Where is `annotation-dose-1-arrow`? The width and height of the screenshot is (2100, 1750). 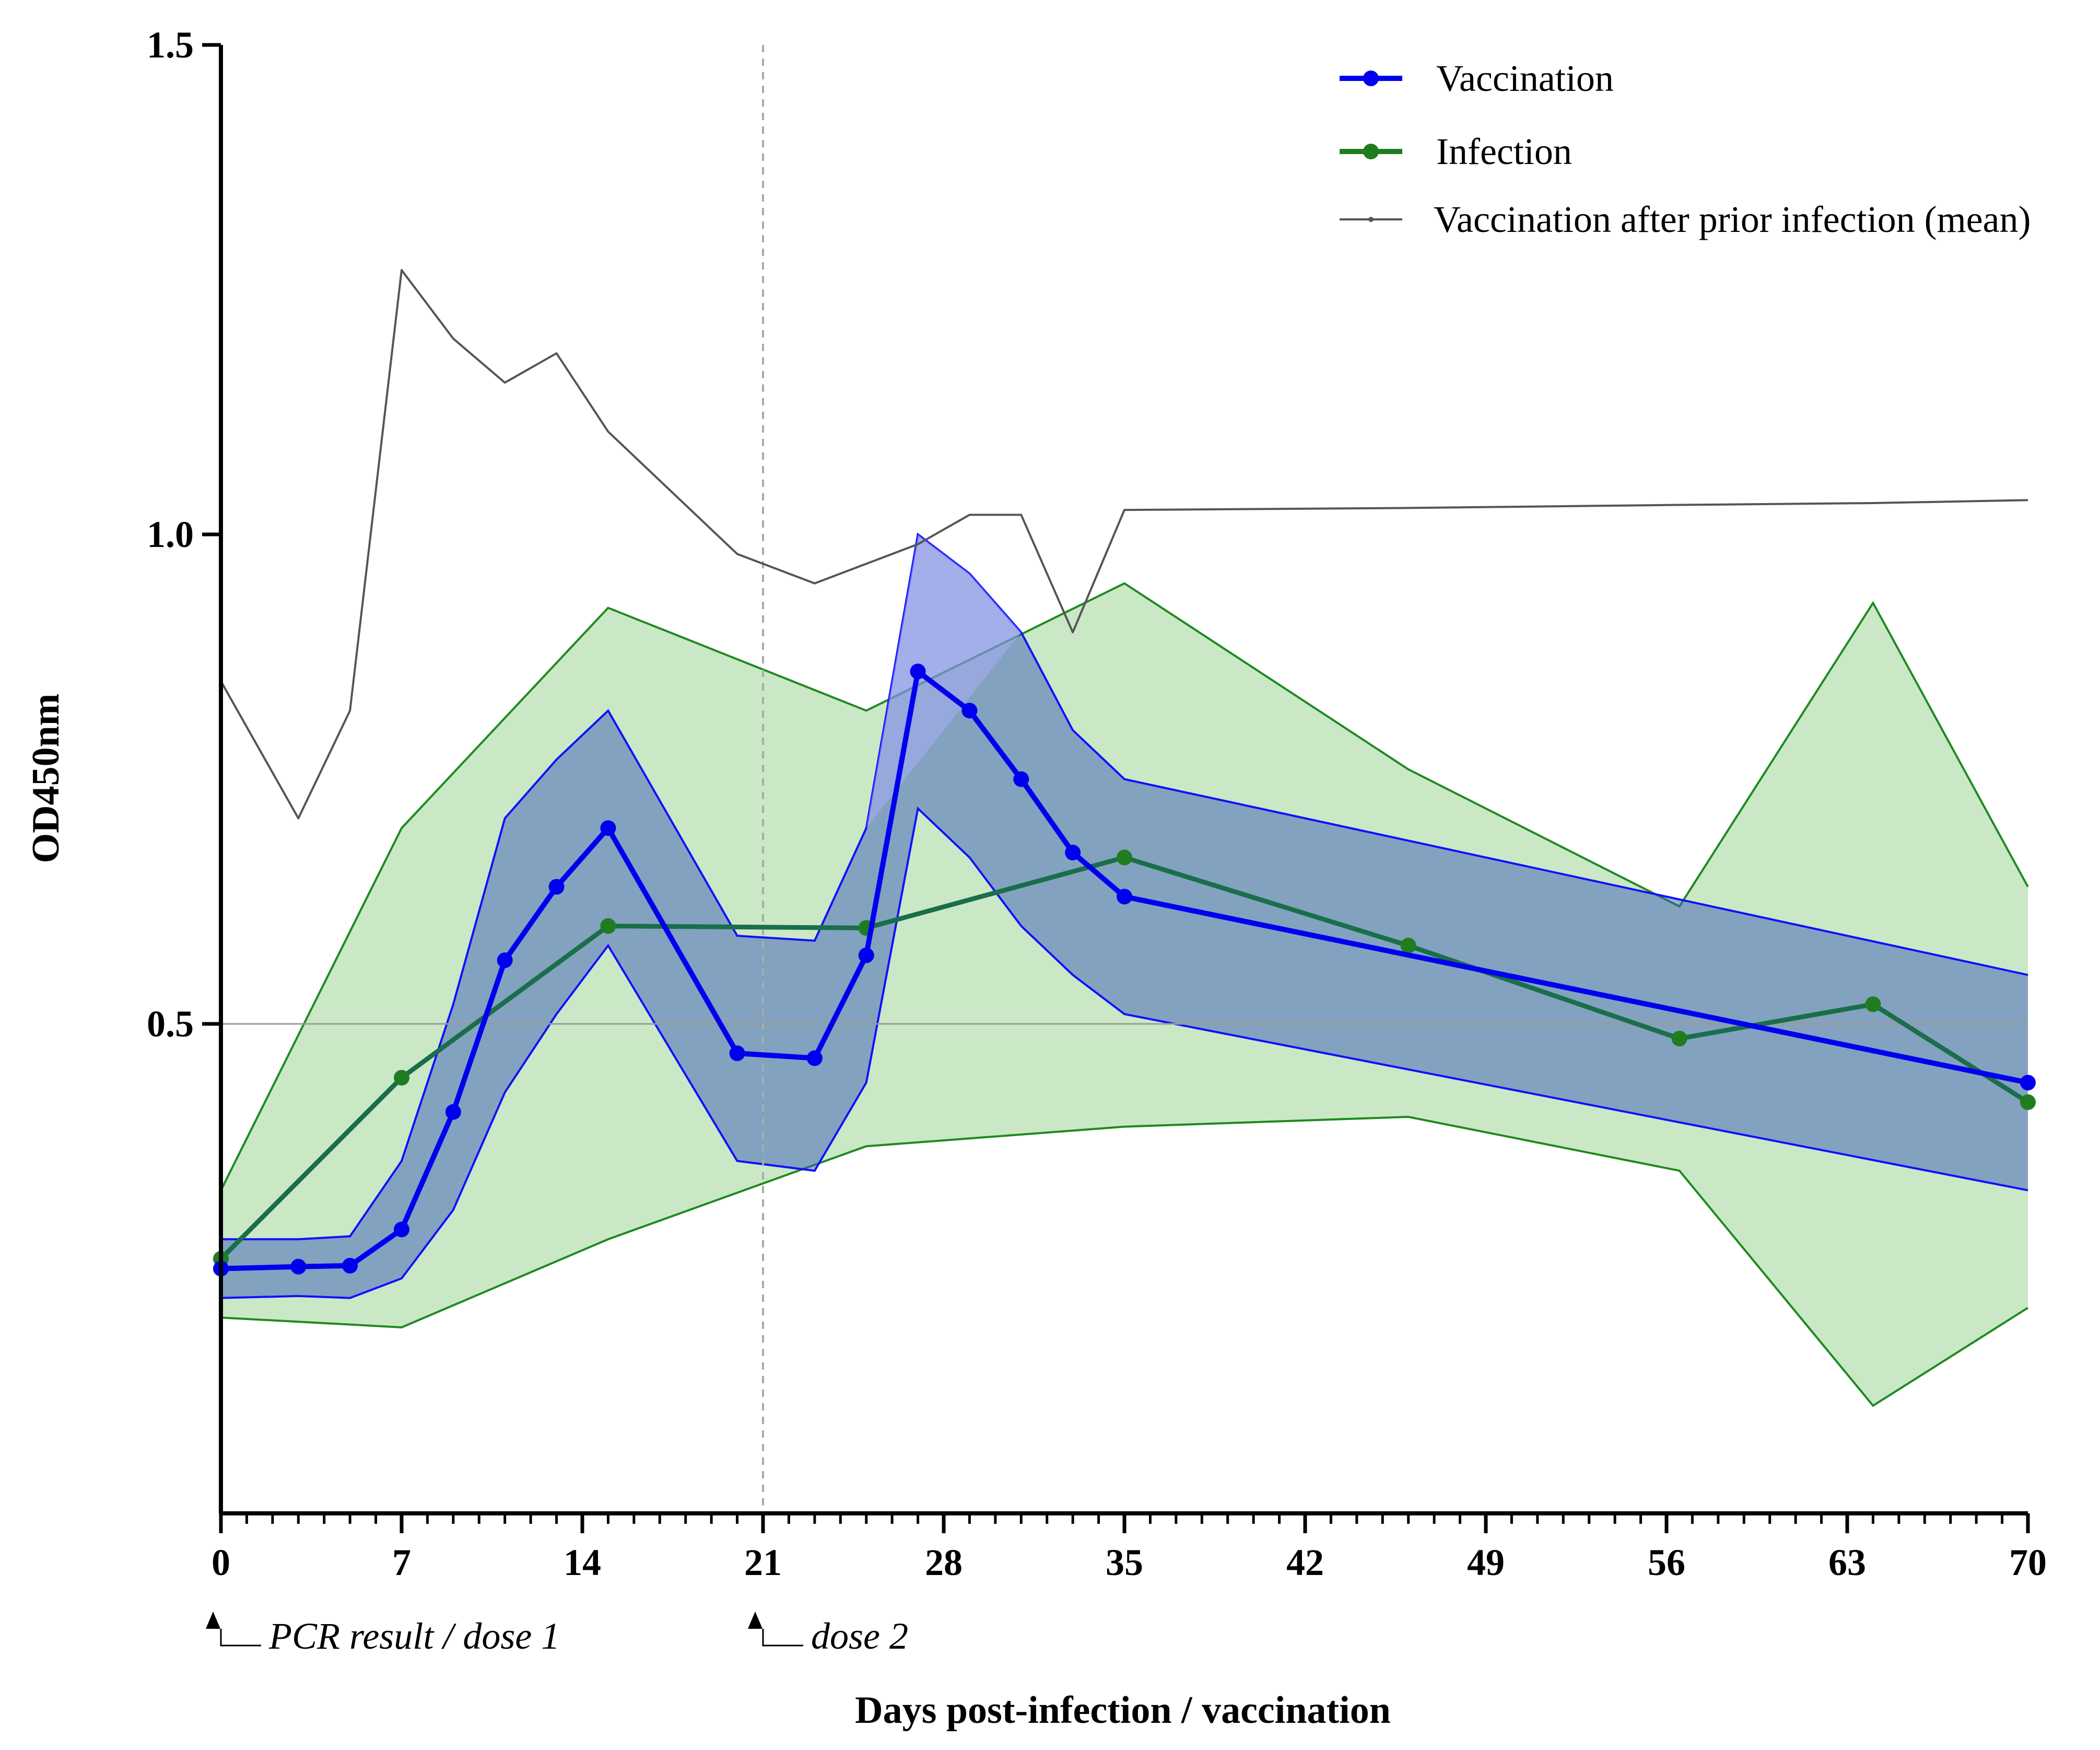
annotation-dose-1-arrow is located at coordinates (213, 1620).